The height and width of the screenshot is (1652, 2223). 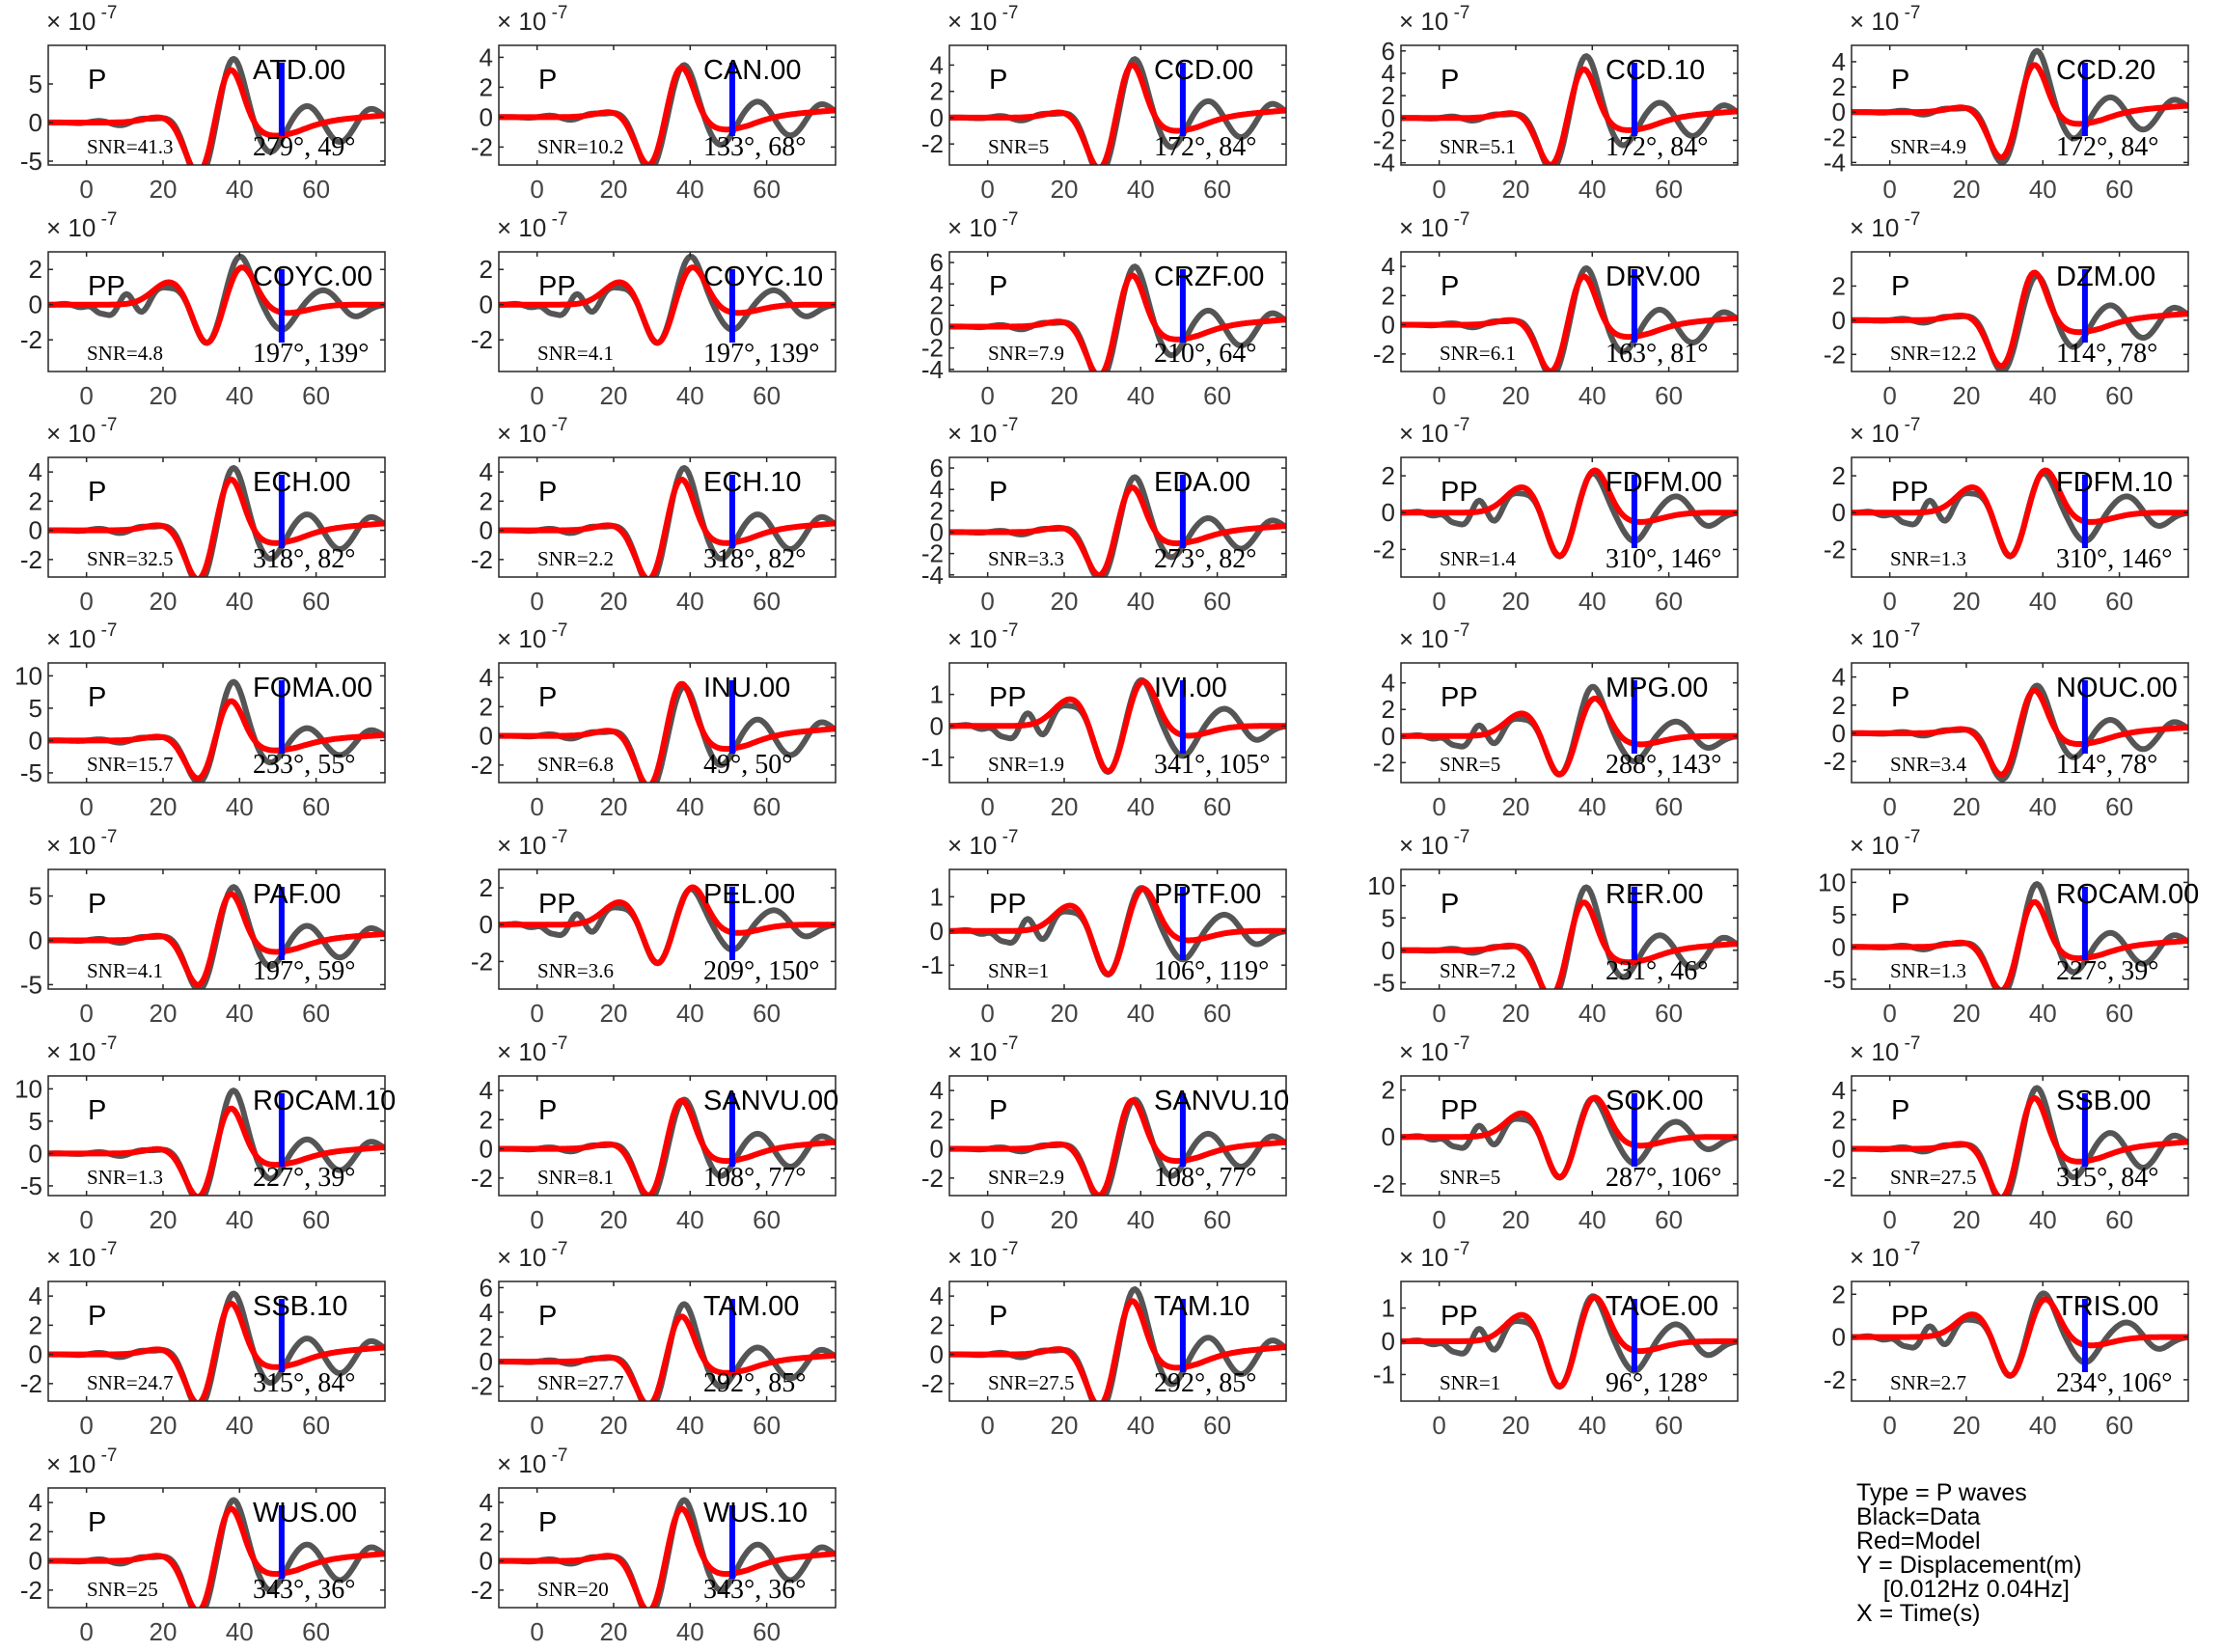 I want to click on azimuth-angles-label: 114°, 78°, so click(x=2106, y=354).